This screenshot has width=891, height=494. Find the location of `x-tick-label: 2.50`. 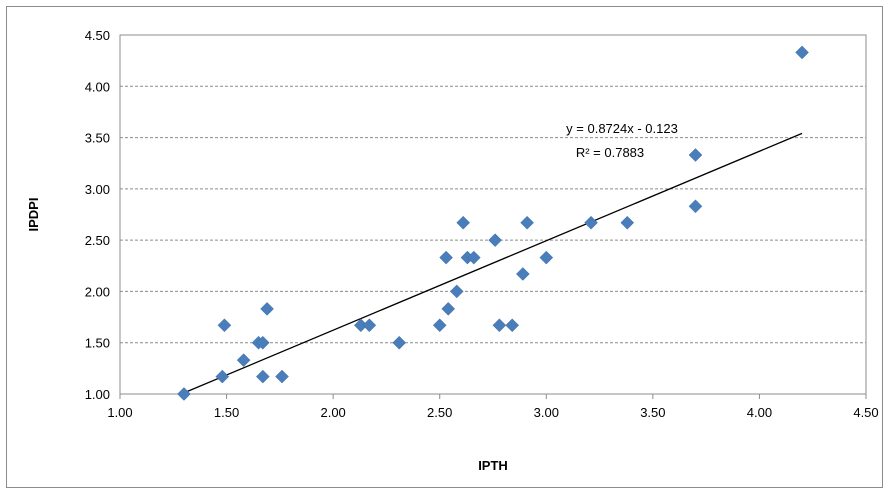

x-tick-label: 2.50 is located at coordinates (439, 412).